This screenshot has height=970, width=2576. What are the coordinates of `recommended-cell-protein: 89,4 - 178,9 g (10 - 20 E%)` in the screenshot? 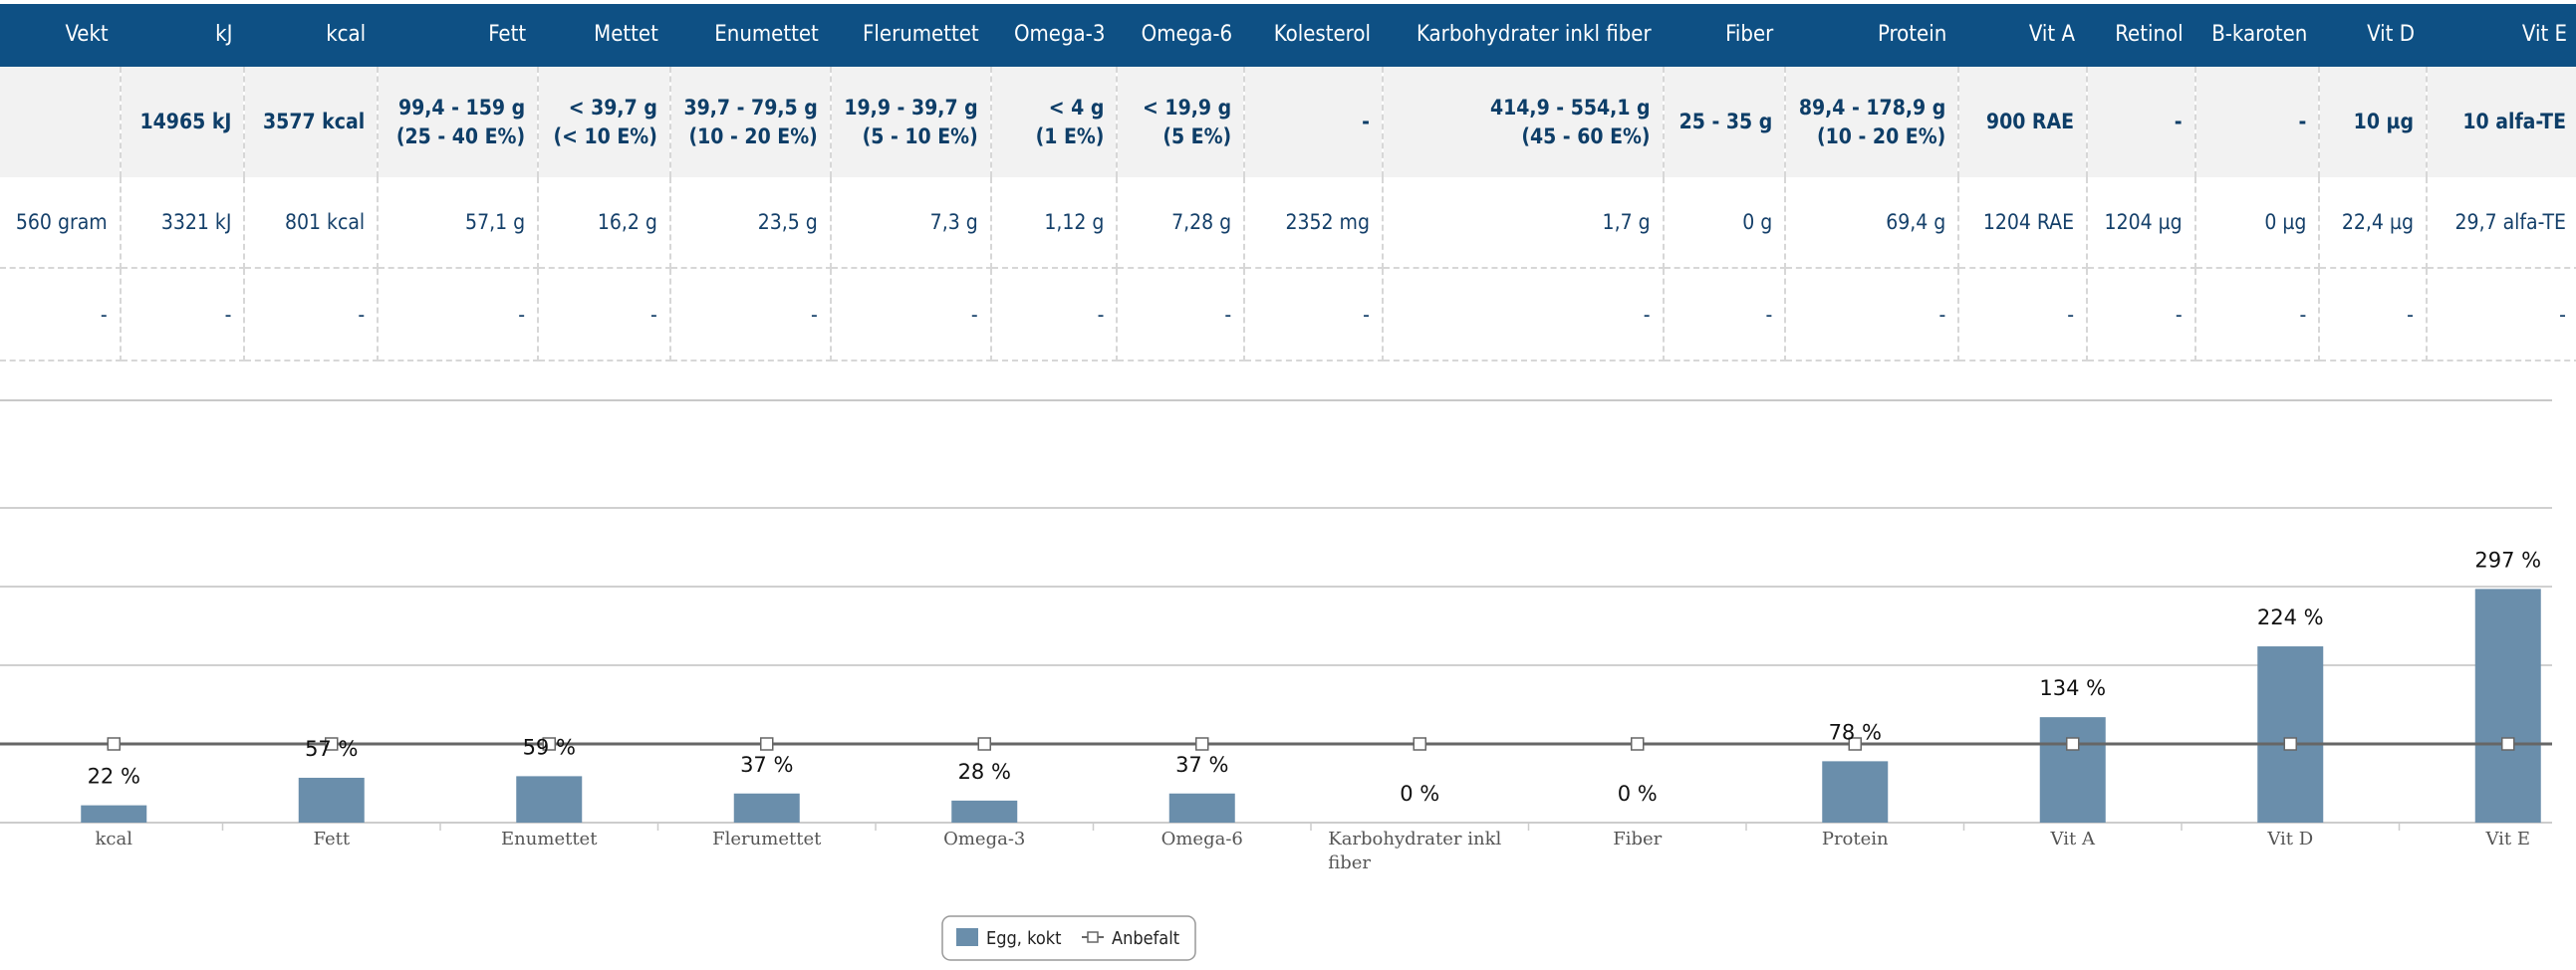 It's located at (1872, 121).